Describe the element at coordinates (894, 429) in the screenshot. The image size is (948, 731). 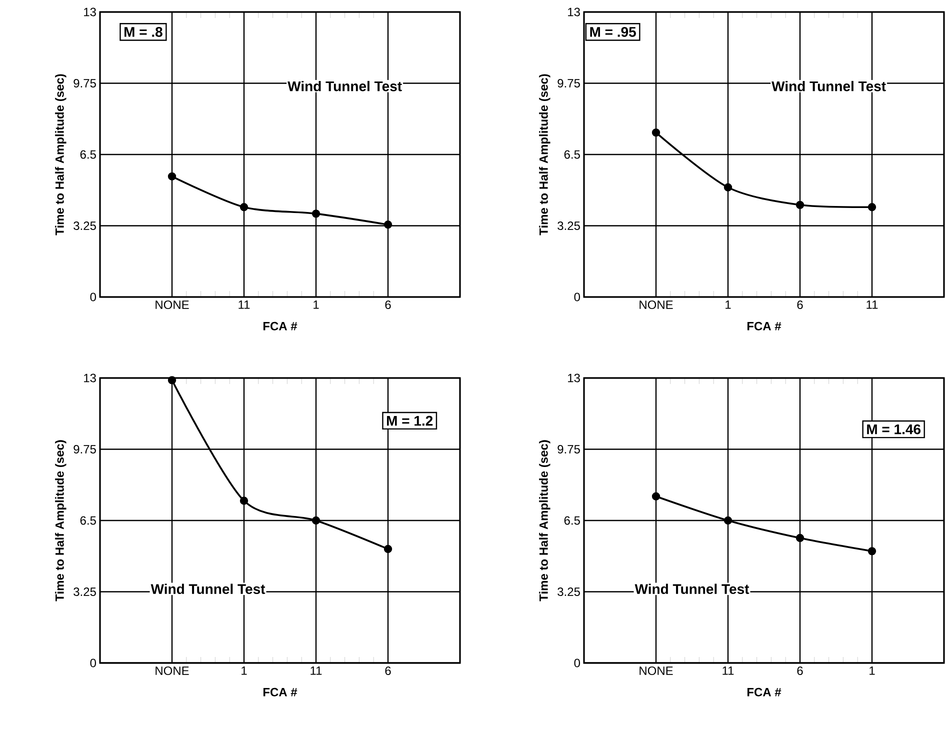
I see `annotation: M = 1.46` at that location.